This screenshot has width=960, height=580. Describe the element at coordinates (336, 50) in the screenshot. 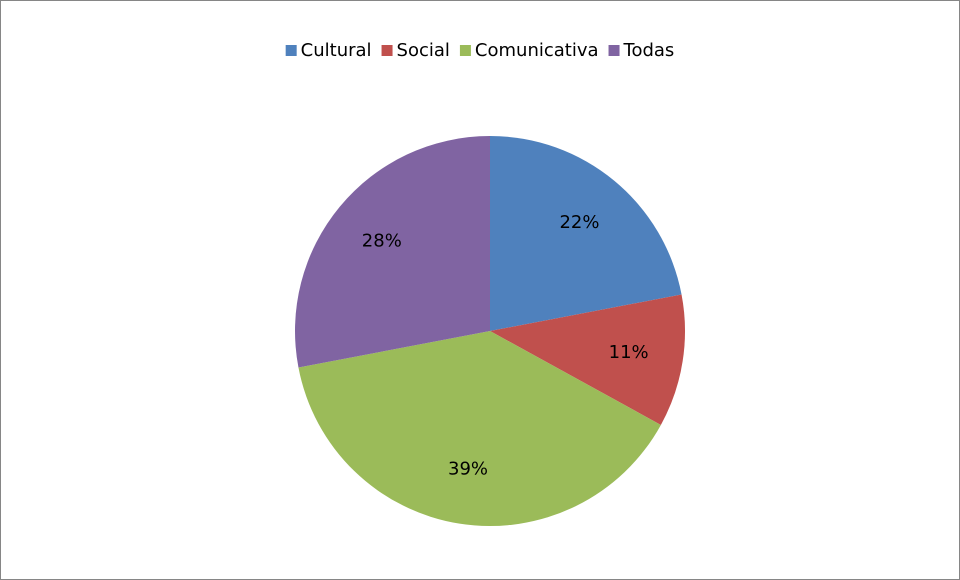

I see `legend-label: Cultural` at that location.